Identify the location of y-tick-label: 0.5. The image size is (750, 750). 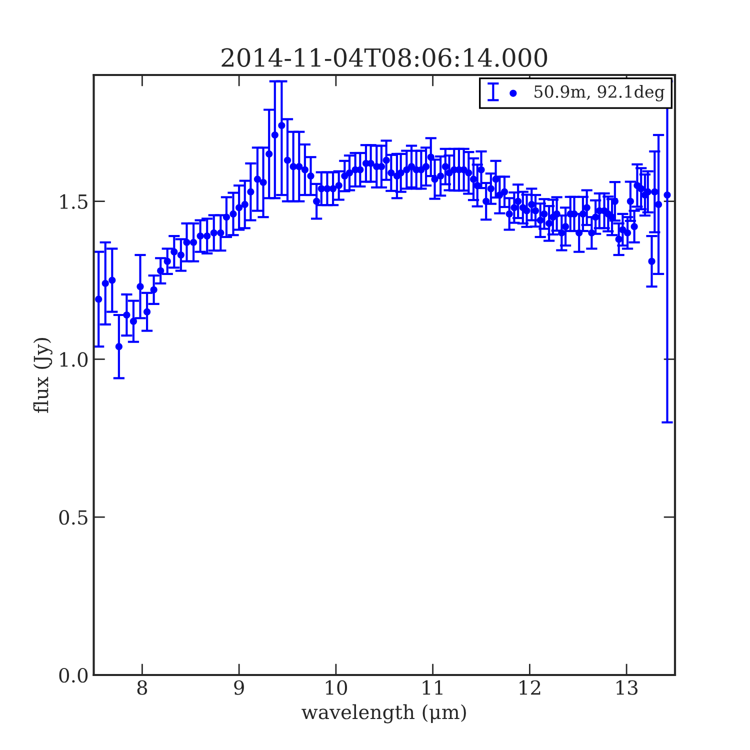
(73, 517).